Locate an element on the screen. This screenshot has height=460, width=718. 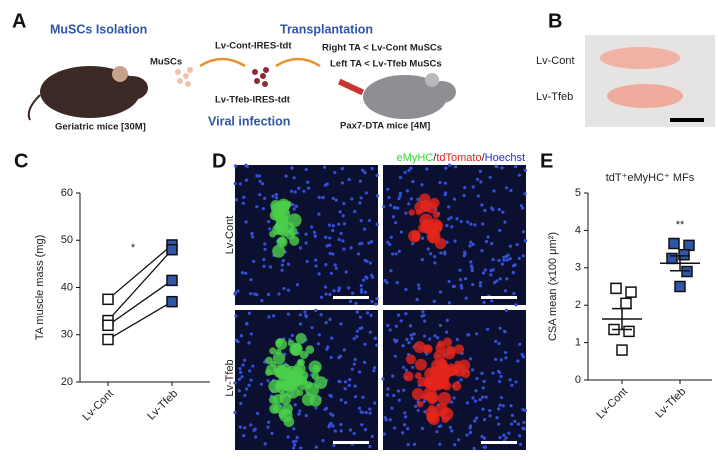
y-axis-label: CSA mean (x100 μm²) is located at coordinates (553, 286).